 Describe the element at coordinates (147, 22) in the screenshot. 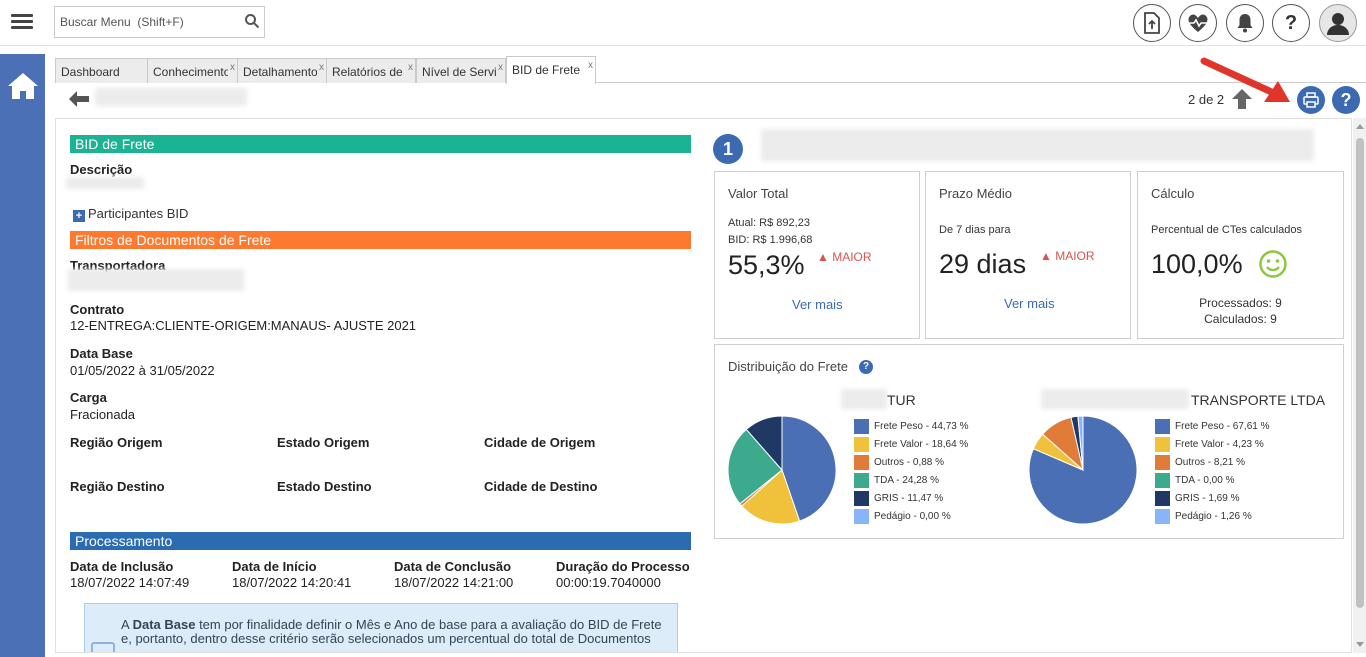

I see `search-input` at that location.